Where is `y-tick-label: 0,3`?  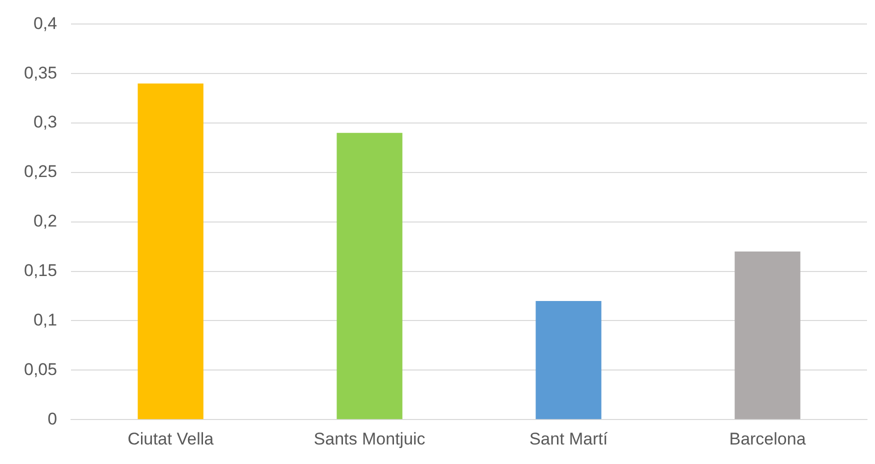 y-tick-label: 0,3 is located at coordinates (45, 122).